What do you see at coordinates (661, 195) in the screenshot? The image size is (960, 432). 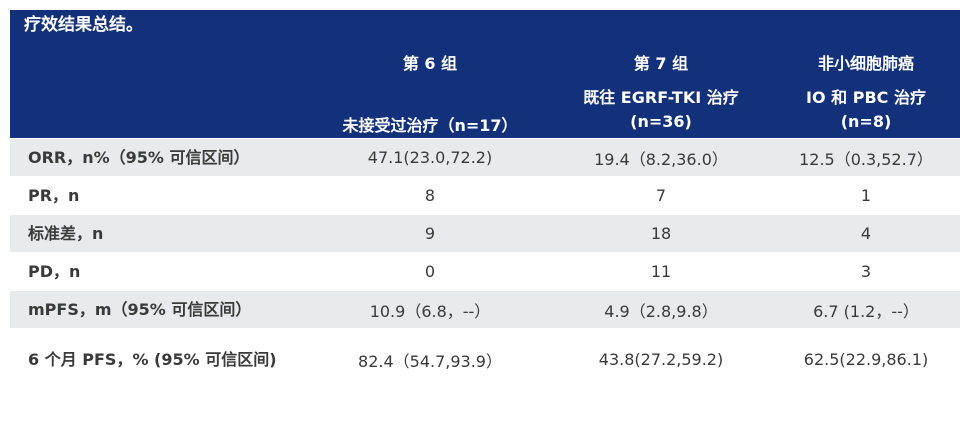 I see `cell-value: 7` at bounding box center [661, 195].